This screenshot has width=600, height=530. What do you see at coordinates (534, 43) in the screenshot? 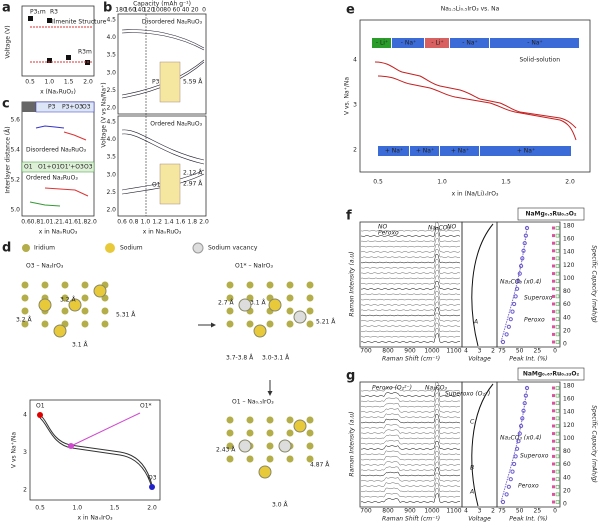
I see `step-label: - Na⁺` at bounding box center [534, 43].